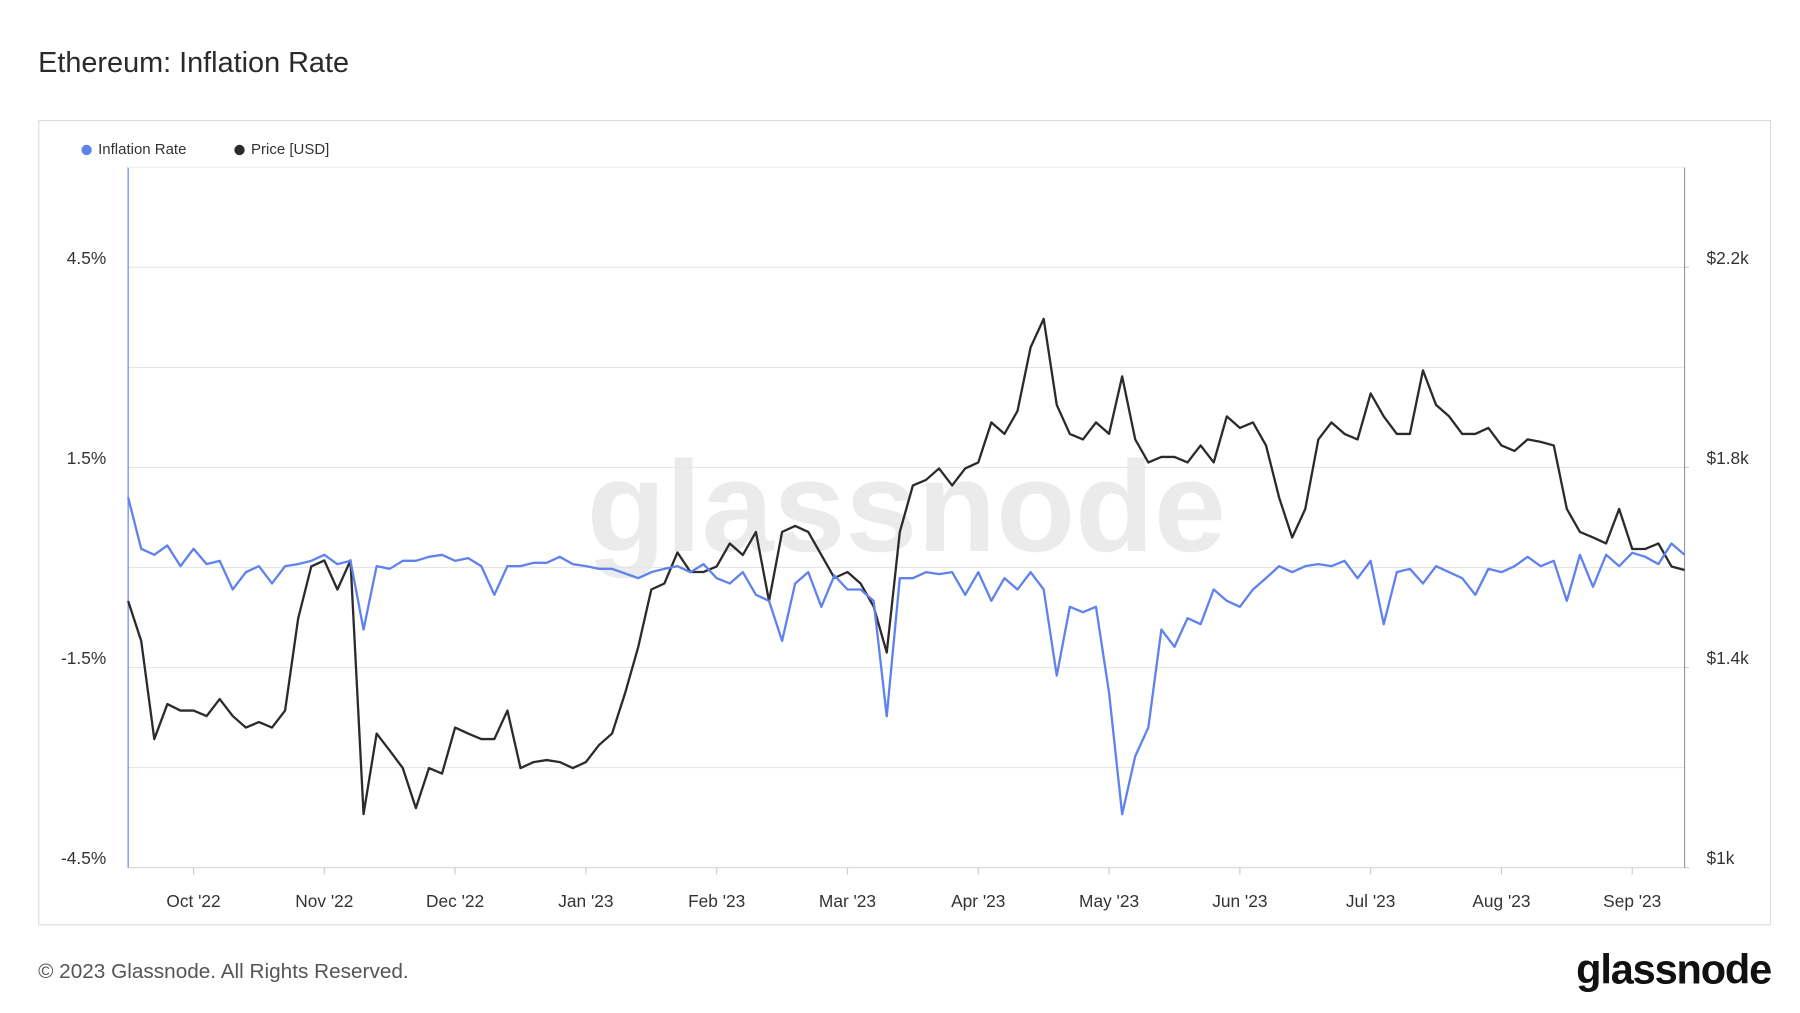 This screenshot has width=1800, height=1013. I want to click on y2-tick-label: $1.4k, so click(1727, 658).